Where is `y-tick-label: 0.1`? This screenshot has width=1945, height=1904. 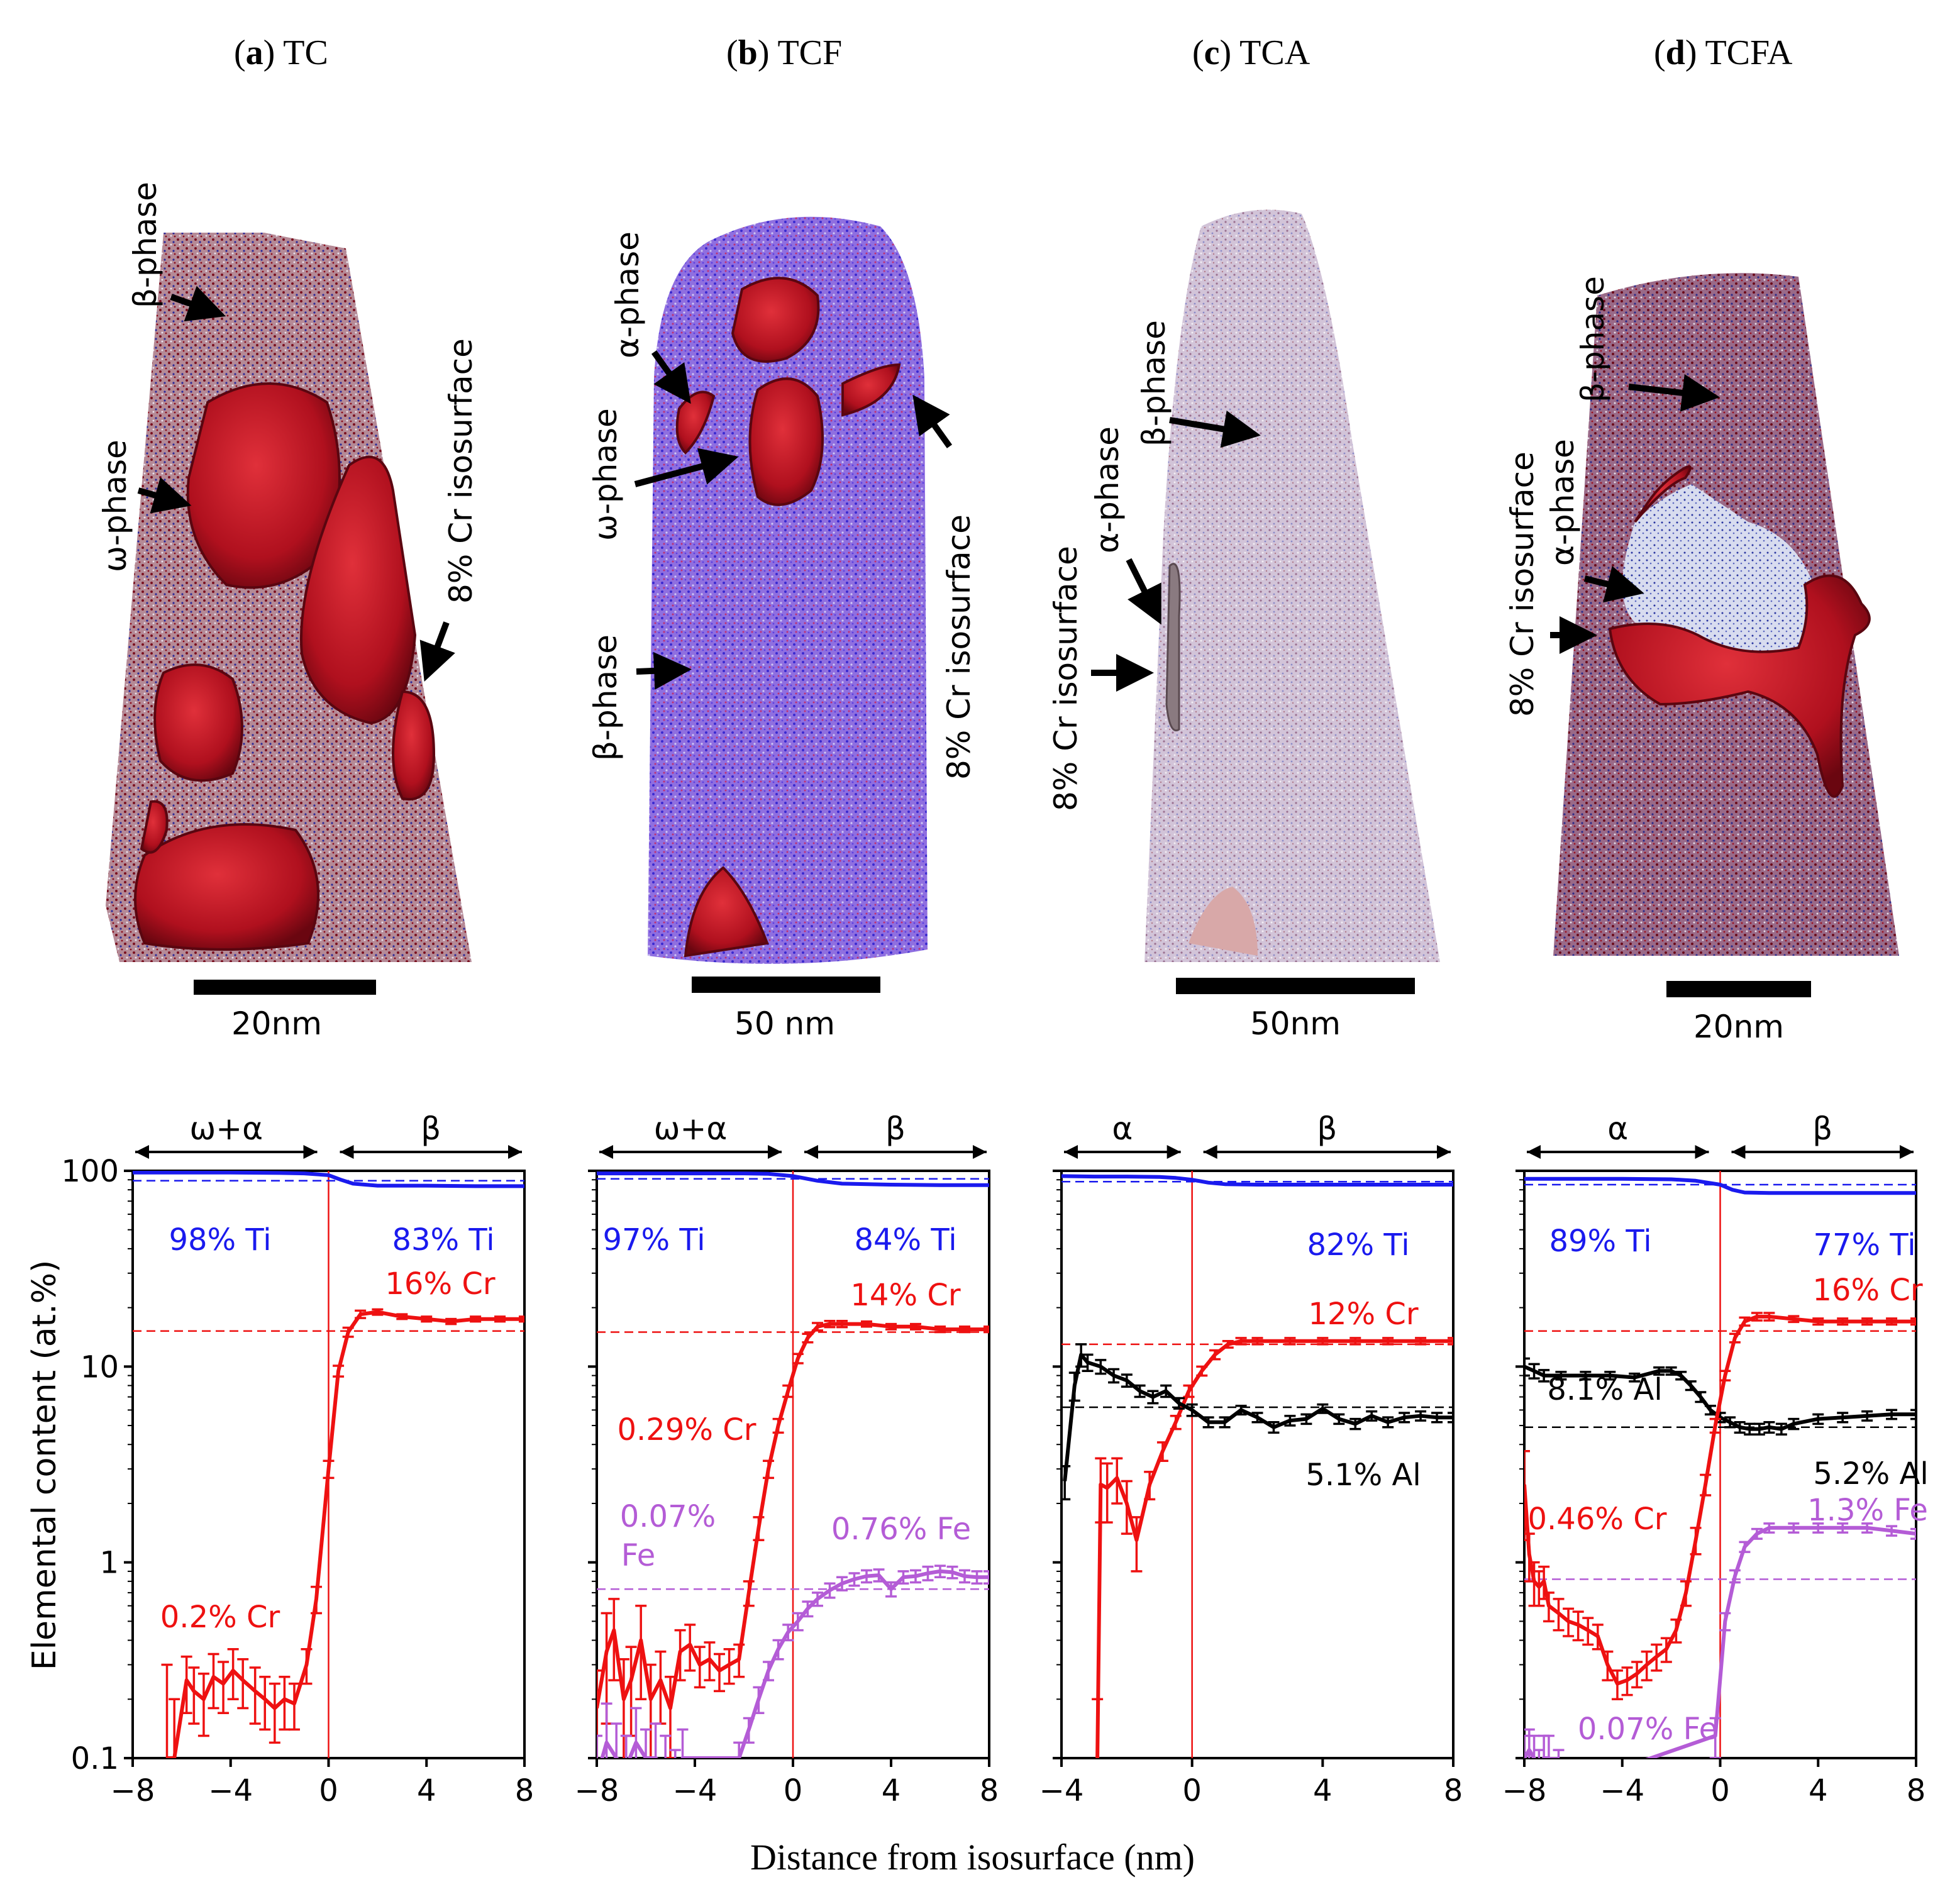
y-tick-label: 0.1 is located at coordinates (95, 1758).